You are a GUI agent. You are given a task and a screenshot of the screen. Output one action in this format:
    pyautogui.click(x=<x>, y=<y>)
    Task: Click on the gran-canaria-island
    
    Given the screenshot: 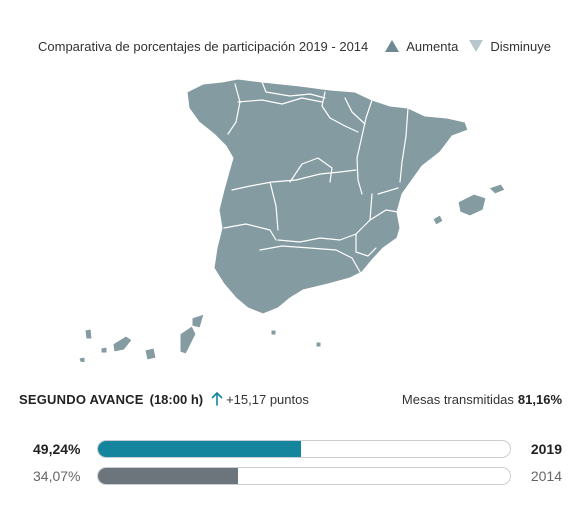 What is the action you would take?
    pyautogui.click(x=150, y=354)
    